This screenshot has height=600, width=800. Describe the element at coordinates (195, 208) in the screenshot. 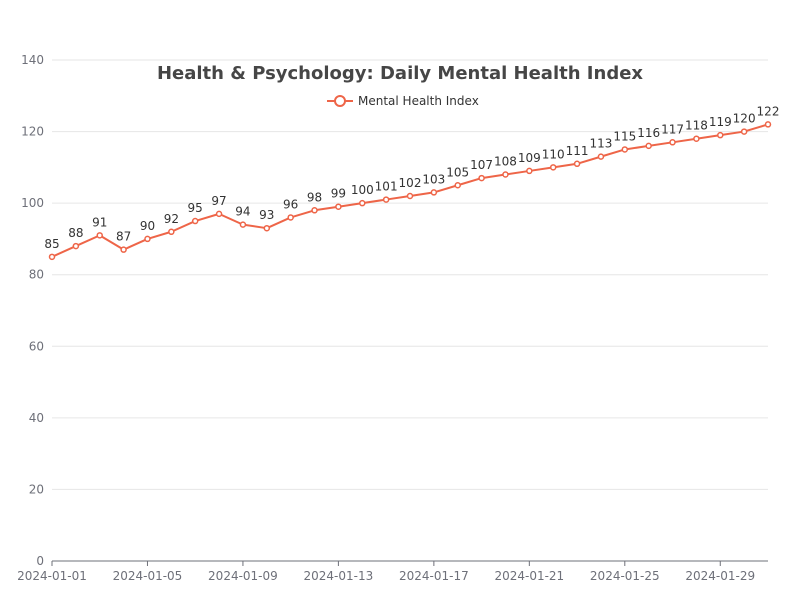

I see `data-label: 95` at that location.